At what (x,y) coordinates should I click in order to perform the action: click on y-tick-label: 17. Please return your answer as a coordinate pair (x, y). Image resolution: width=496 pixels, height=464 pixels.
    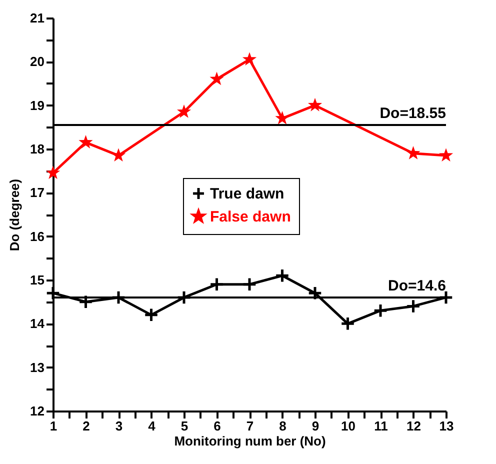
    Looking at the image, I should click on (37, 192).